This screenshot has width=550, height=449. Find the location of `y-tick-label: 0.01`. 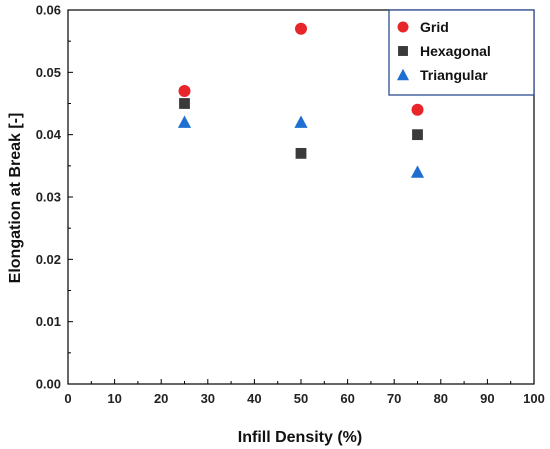

y-tick-label: 0.01 is located at coordinates (48, 321).